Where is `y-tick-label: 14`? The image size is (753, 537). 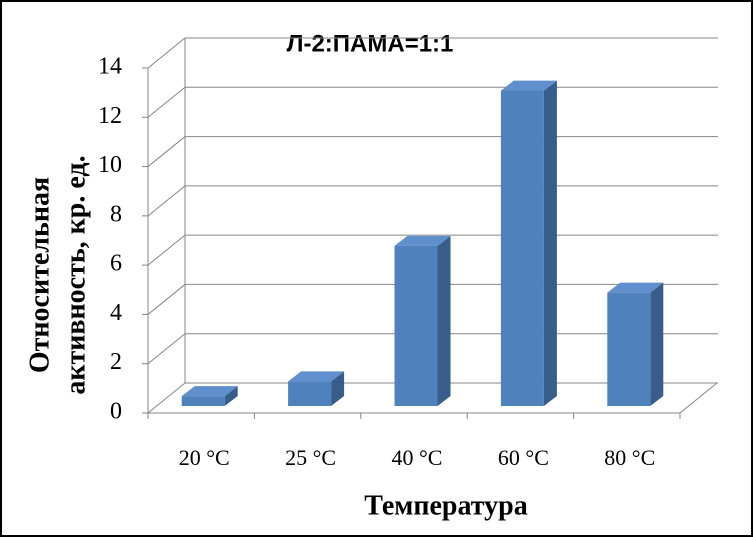 y-tick-label: 14 is located at coordinates (110, 67).